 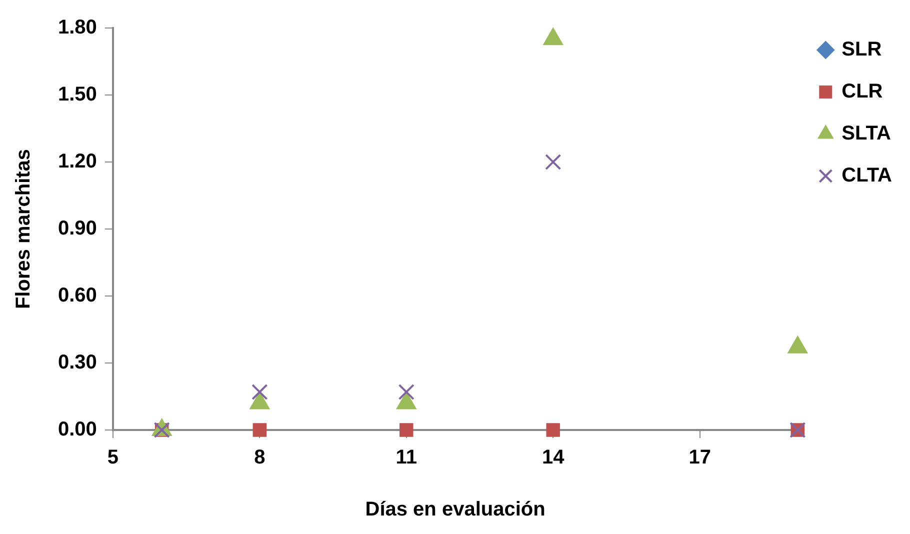 I want to click on x-tick-label: 8, so click(x=260, y=457).